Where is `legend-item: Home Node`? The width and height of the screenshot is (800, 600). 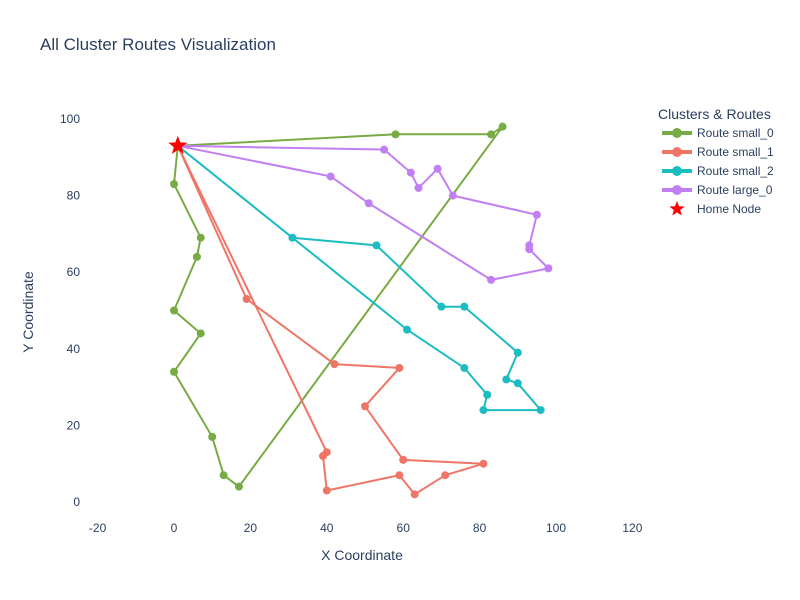 legend-item: Home Node is located at coordinates (715, 208).